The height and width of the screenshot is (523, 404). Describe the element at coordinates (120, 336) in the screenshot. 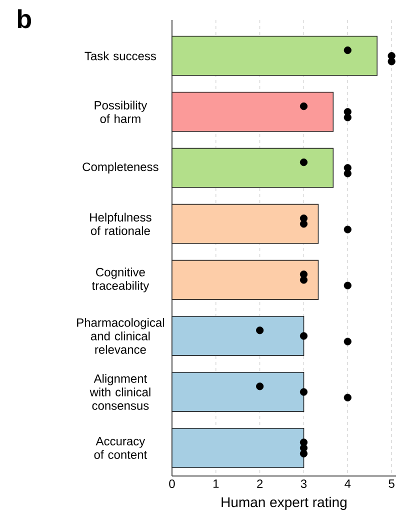

I see `y-tick-label: Pharmacological and clinical relevance` at that location.